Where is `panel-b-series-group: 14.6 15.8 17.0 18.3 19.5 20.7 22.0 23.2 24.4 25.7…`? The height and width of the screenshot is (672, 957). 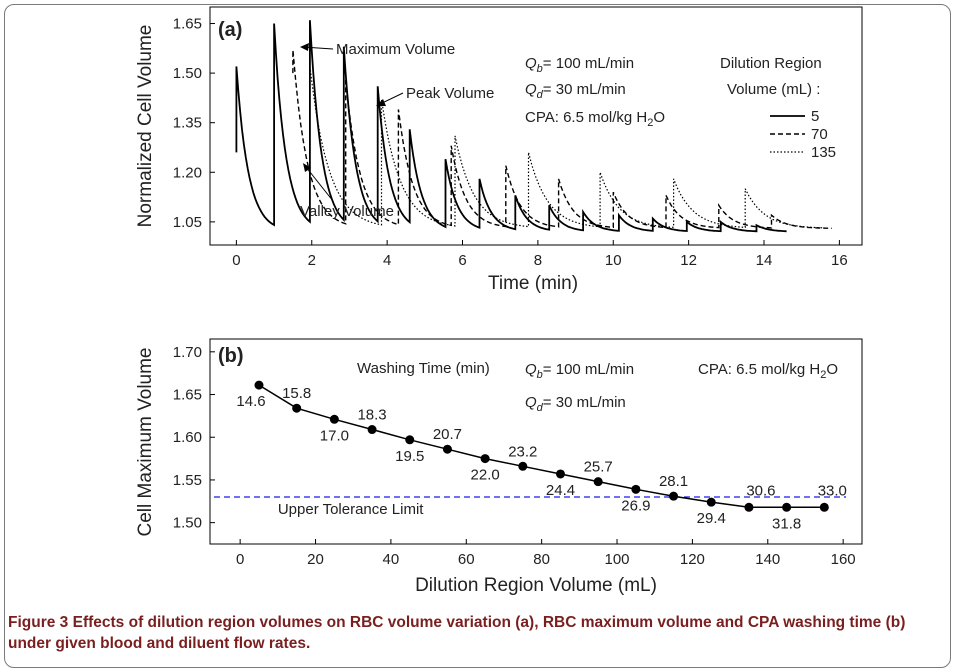 panel-b-series-group: 14.6 15.8 17.0 18.3 19.5 20.7 22.0 23.2 24.4 25.7… is located at coordinates (541, 456).